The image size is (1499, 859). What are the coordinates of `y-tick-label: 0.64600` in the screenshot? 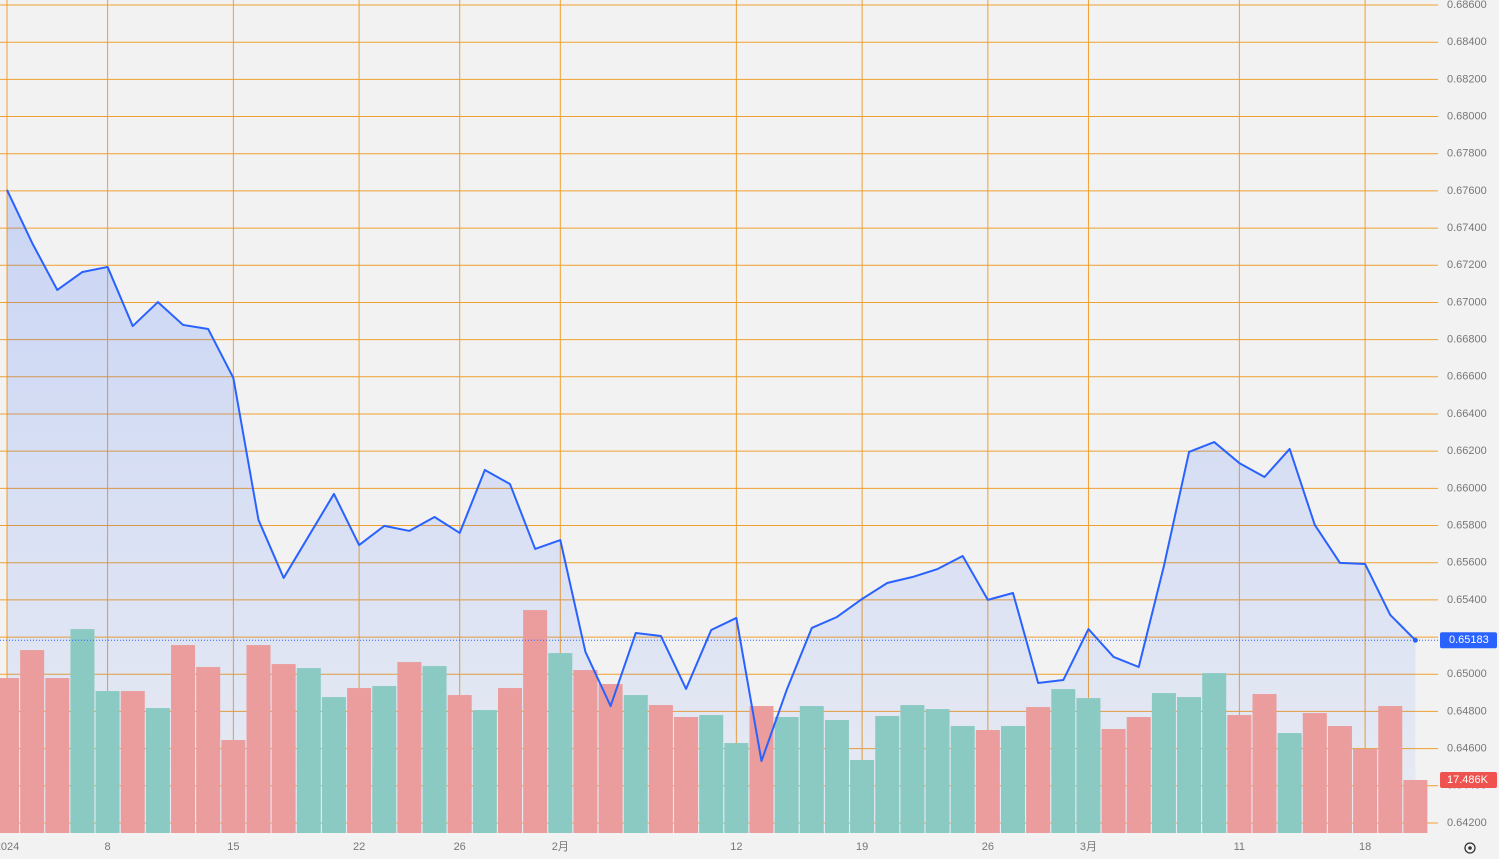 It's located at (1467, 749).